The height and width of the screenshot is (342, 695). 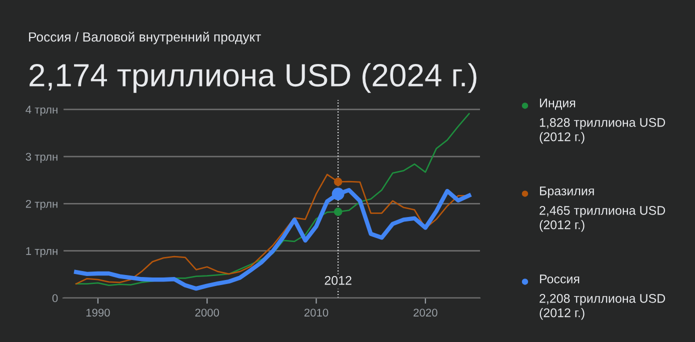 I want to click on legend-label: Бразилия, so click(x=567, y=192).